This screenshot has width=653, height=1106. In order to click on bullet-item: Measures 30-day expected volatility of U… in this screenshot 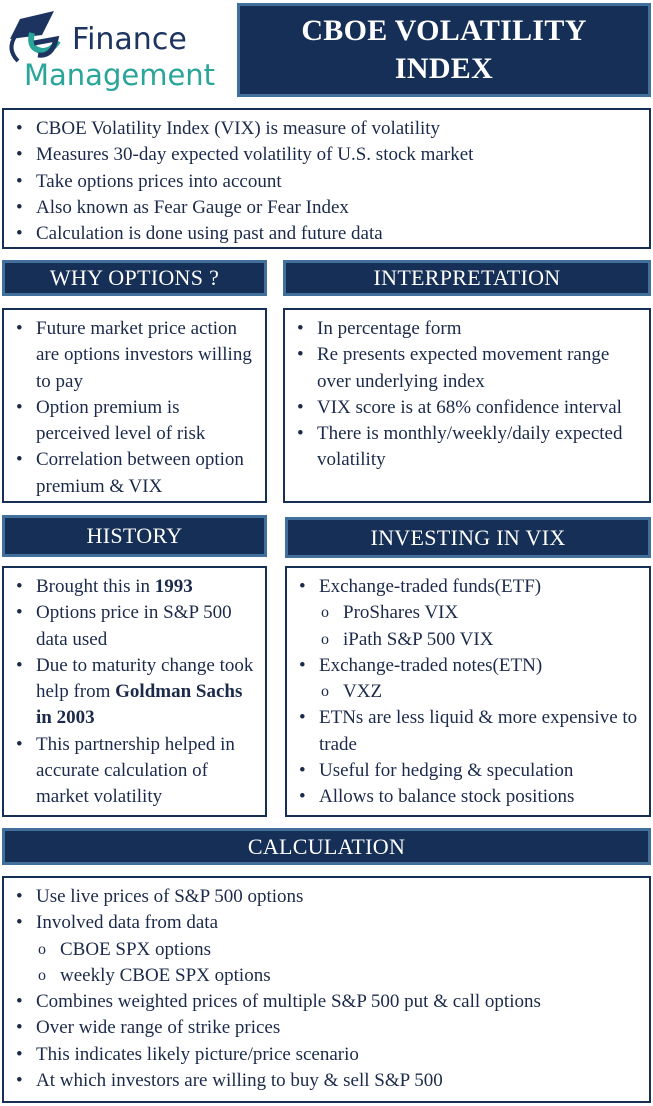, I will do `click(328, 155)`.